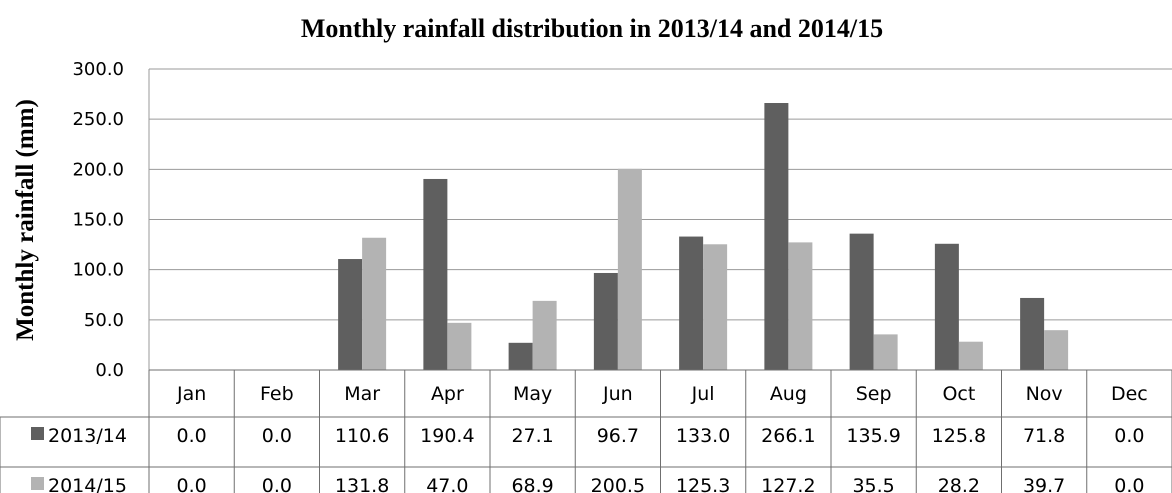 This screenshot has height=493, width=1172. Describe the element at coordinates (874, 394) in the screenshot. I see `x-tick-label: Sep` at that location.